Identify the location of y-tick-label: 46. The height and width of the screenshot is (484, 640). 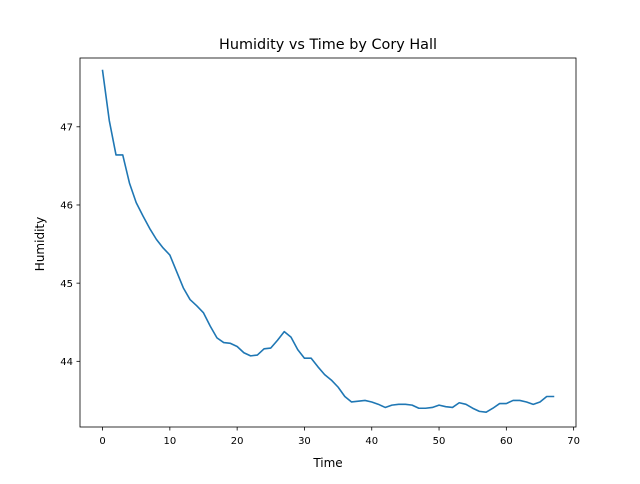
(66, 206).